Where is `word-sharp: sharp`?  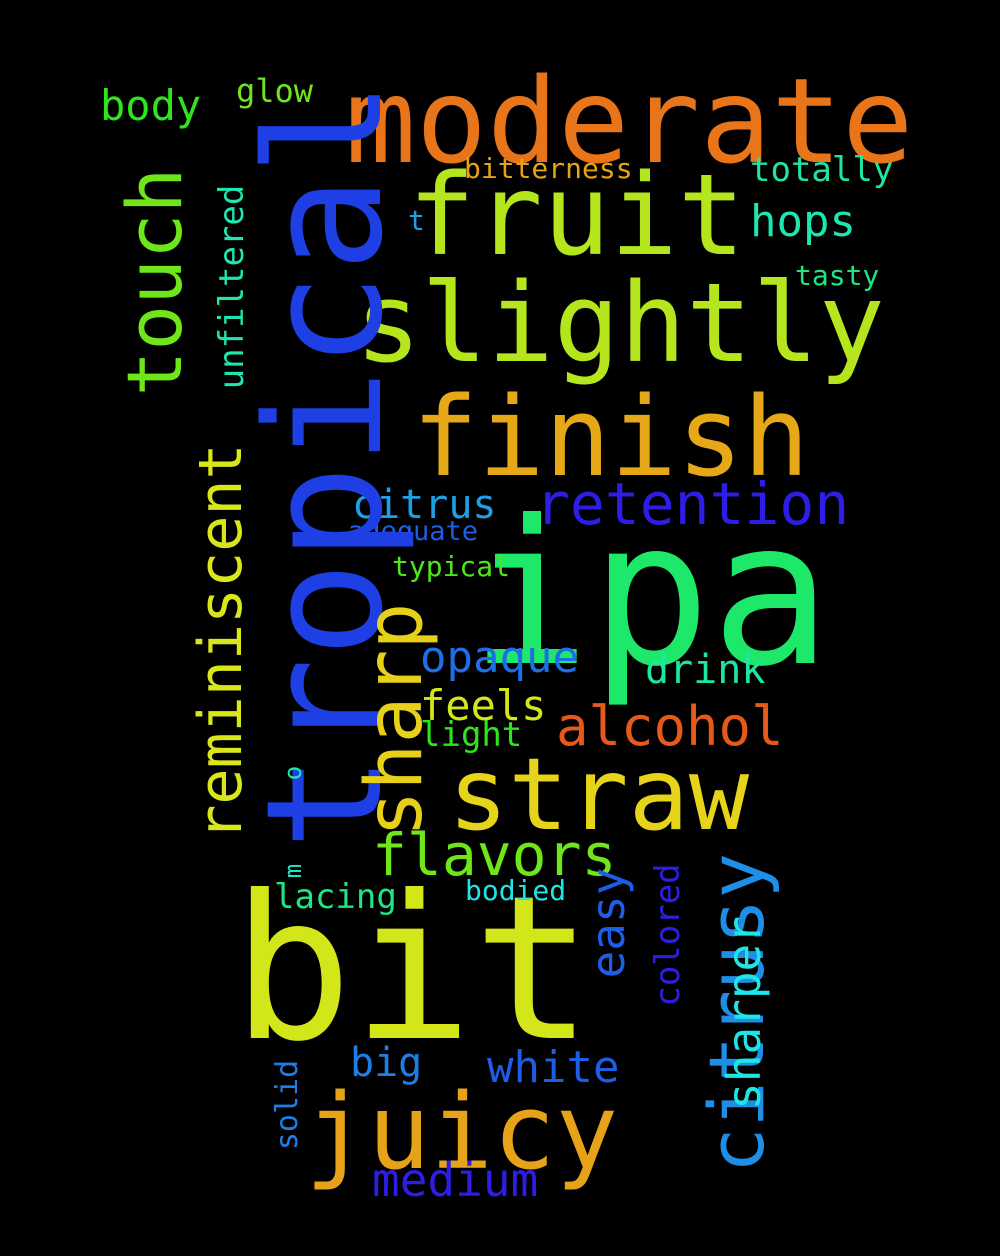 word-sharp: sharp is located at coordinates (395, 720).